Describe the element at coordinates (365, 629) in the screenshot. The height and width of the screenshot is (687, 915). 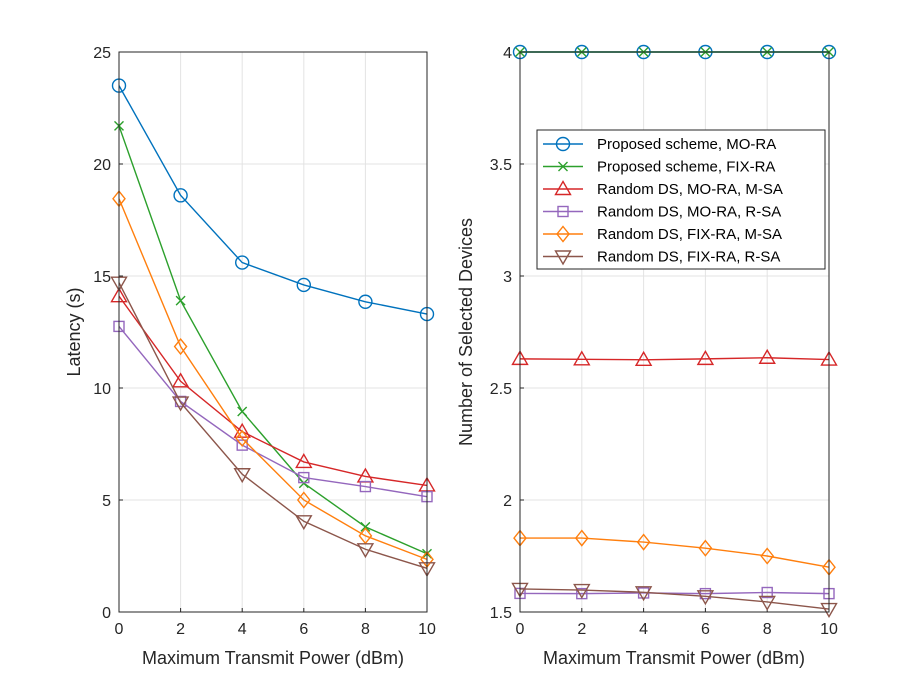
I see `latency-x-tick-label: 8` at that location.